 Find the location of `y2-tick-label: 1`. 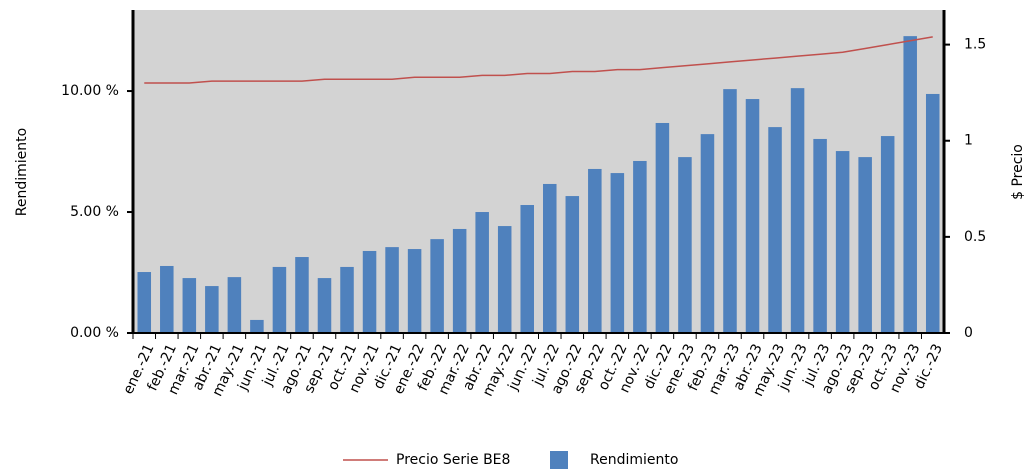

y2-tick-label: 1 is located at coordinates (968, 141).